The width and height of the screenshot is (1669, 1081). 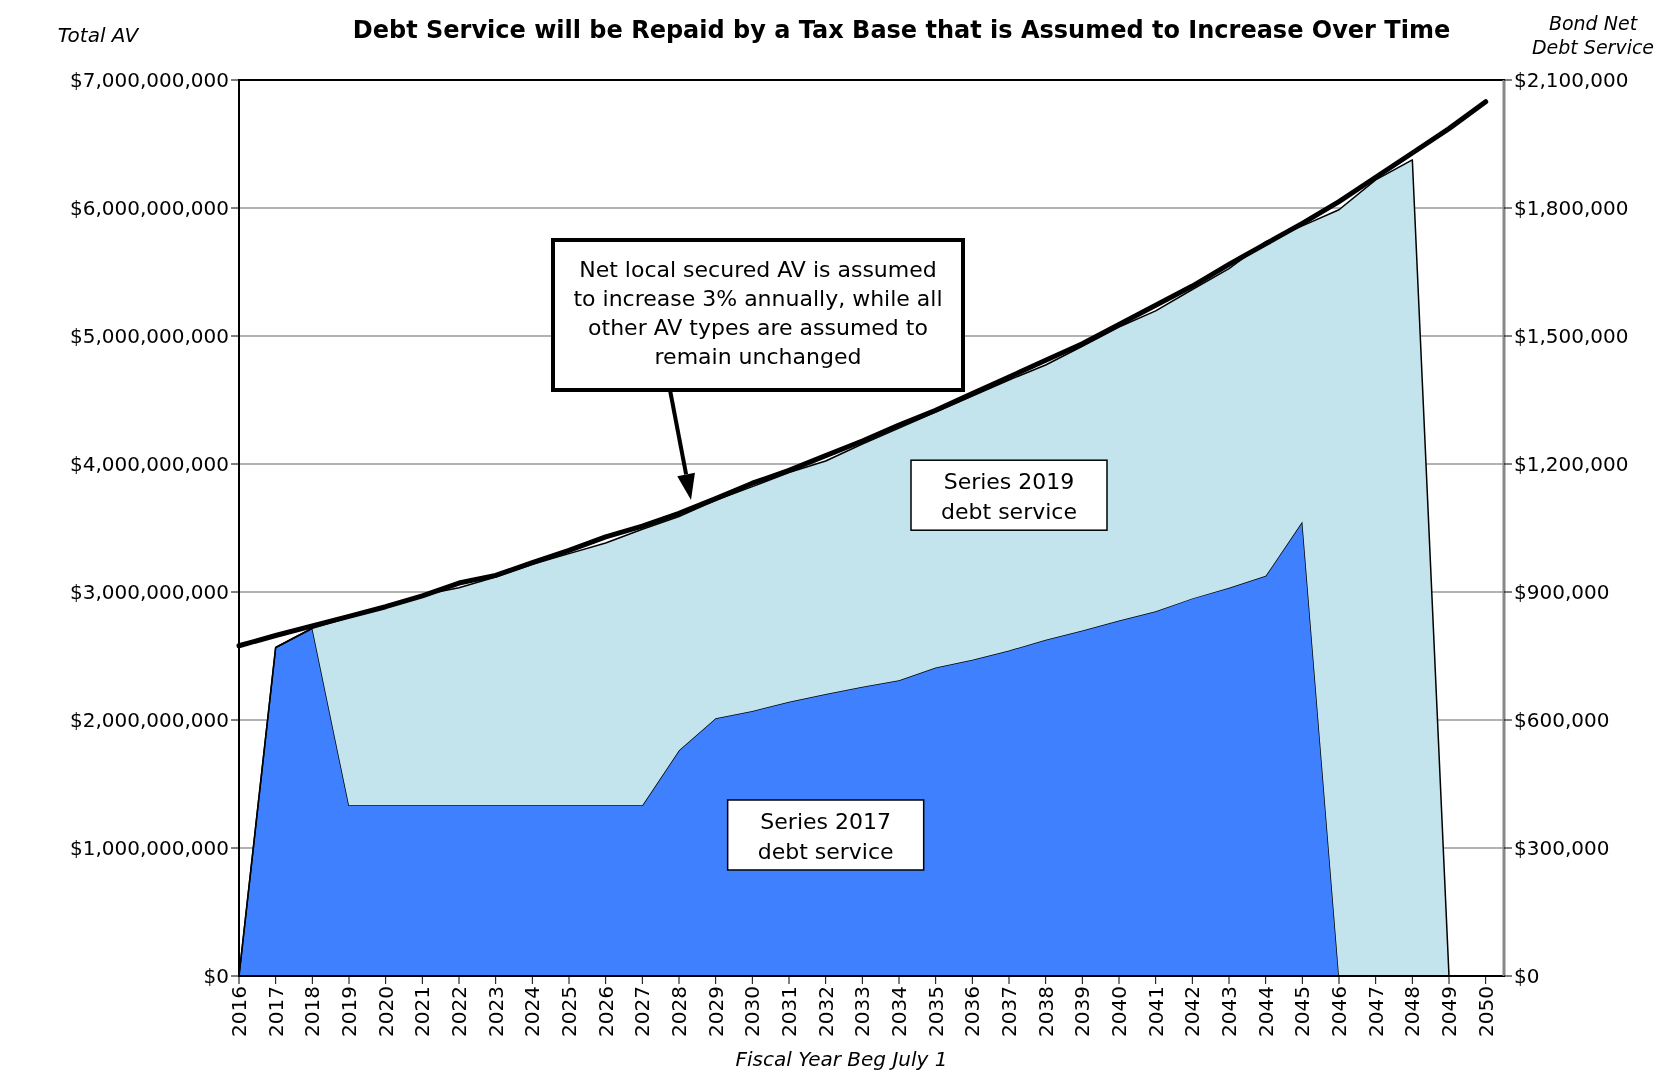 I want to click on y2-tick-label: $1,500,000, so click(x=1571, y=336).